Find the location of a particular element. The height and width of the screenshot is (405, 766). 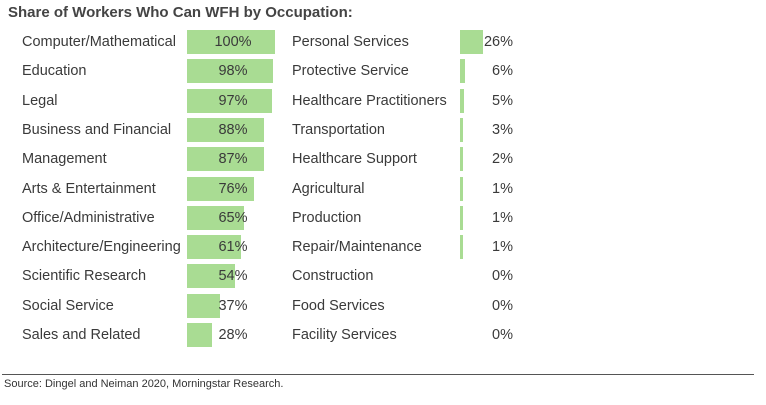

category-label: Healthcare Support is located at coordinates (354, 159).